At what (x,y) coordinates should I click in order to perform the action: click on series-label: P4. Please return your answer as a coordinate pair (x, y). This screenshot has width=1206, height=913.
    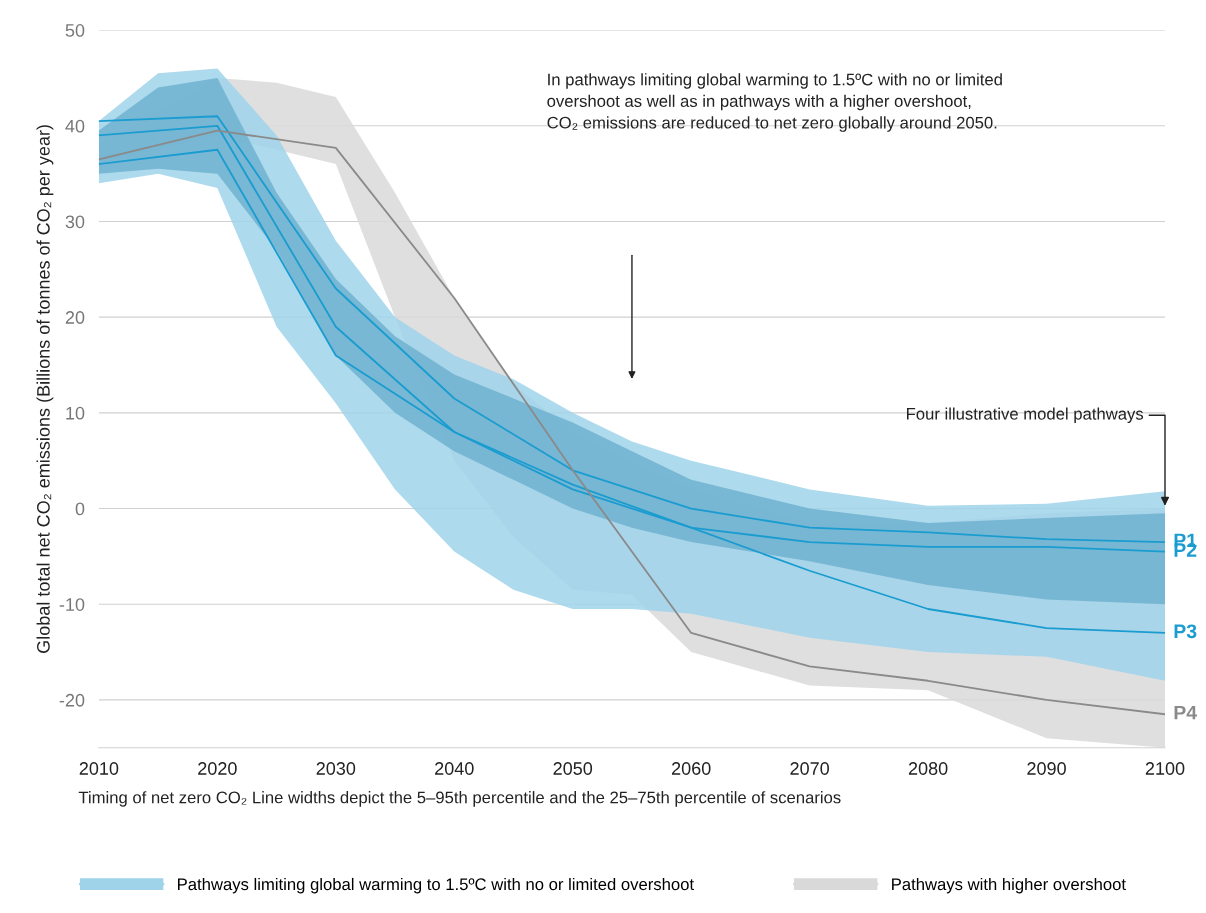
    Looking at the image, I should click on (1185, 712).